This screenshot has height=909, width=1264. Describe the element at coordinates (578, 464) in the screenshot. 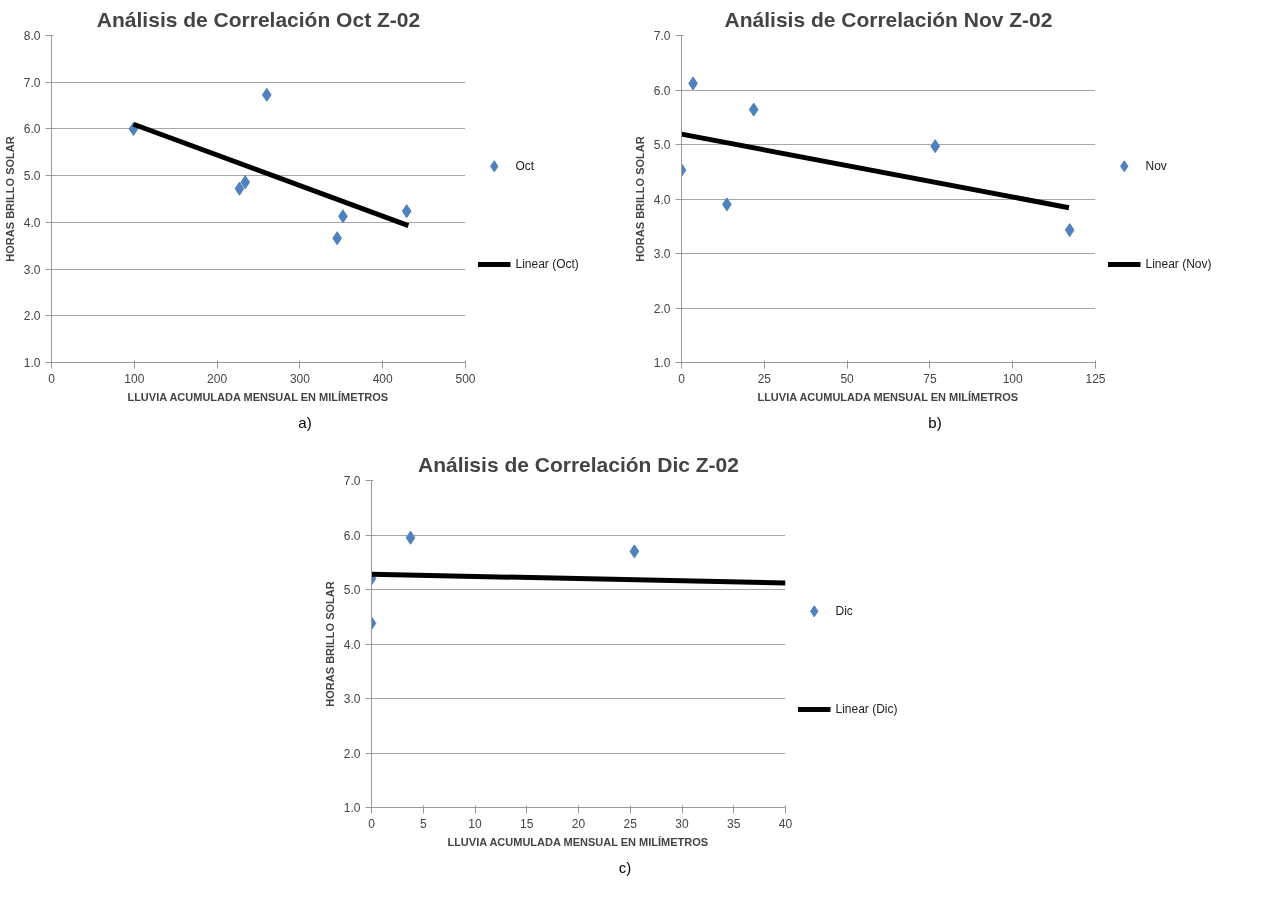

I see `chart-title: Análisis de Correlación Dic Z-02` at that location.